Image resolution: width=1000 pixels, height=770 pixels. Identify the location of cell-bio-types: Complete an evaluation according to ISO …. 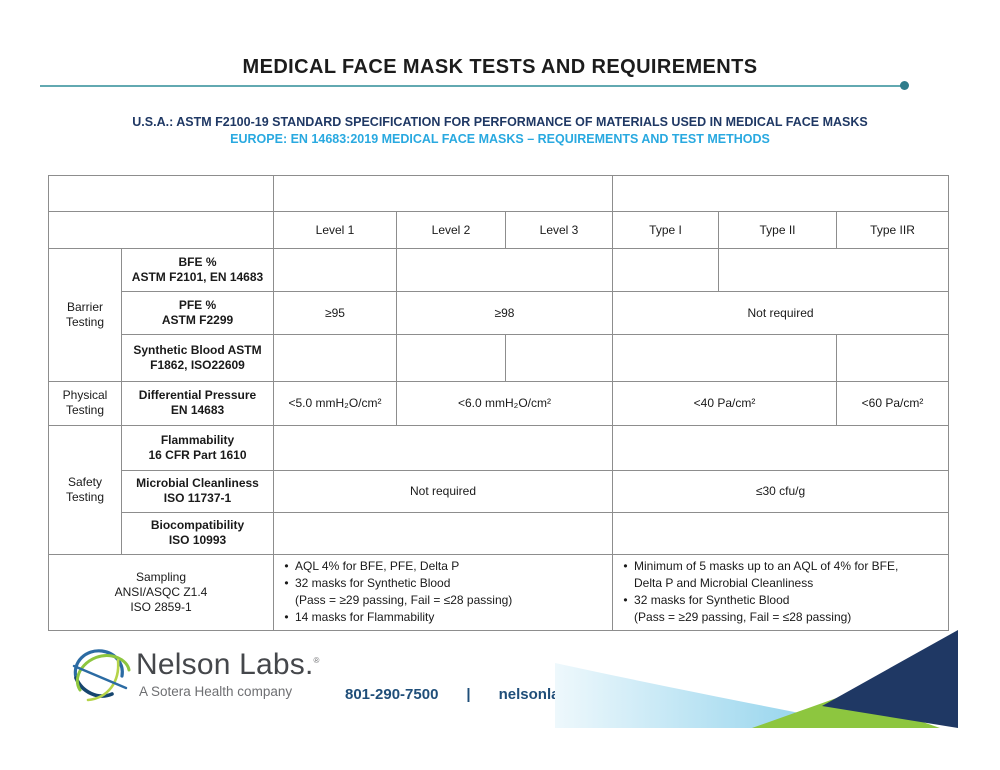
(781, 533).